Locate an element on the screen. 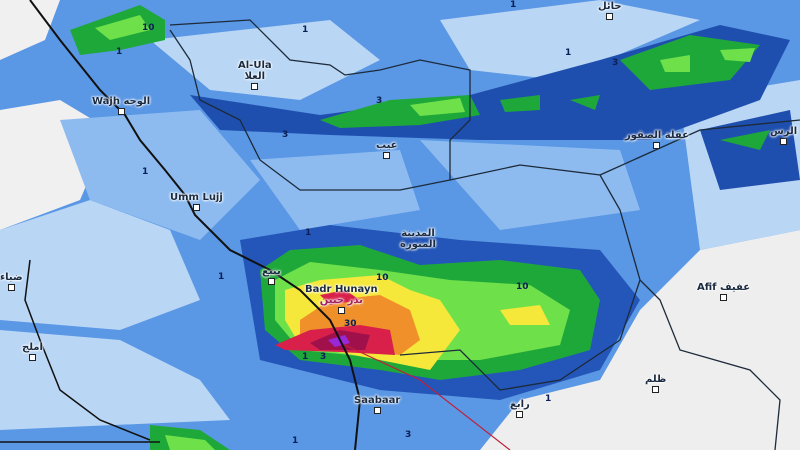  lightgreen-north is located at coordinates (582, 82).